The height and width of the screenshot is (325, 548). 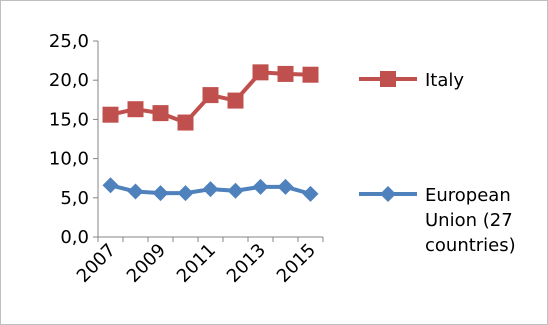 What do you see at coordinates (69, 119) in the screenshot?
I see `y-tick-label: 15,0` at bounding box center [69, 119].